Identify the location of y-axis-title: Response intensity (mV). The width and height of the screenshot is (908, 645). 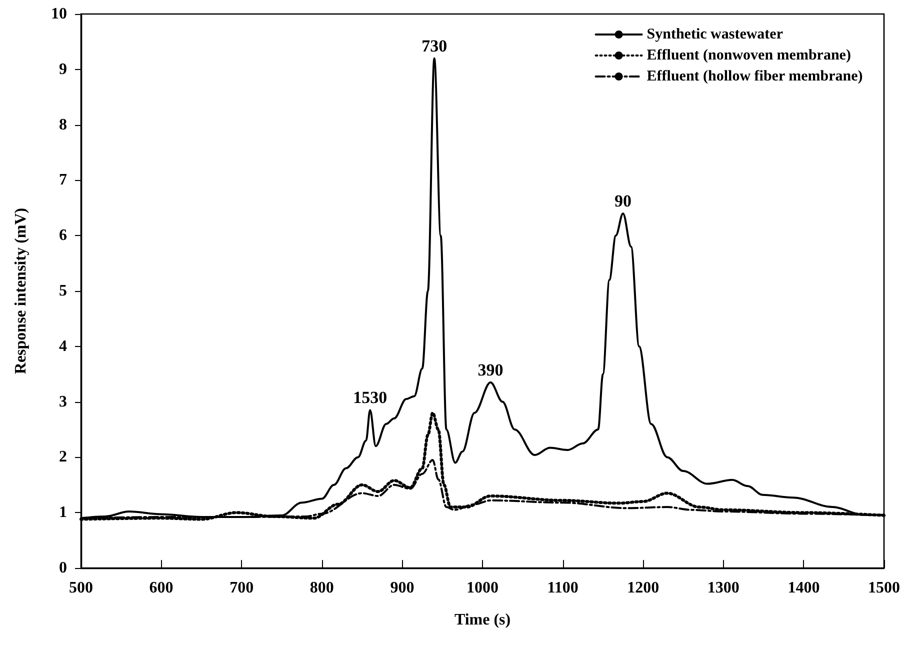
(21, 291).